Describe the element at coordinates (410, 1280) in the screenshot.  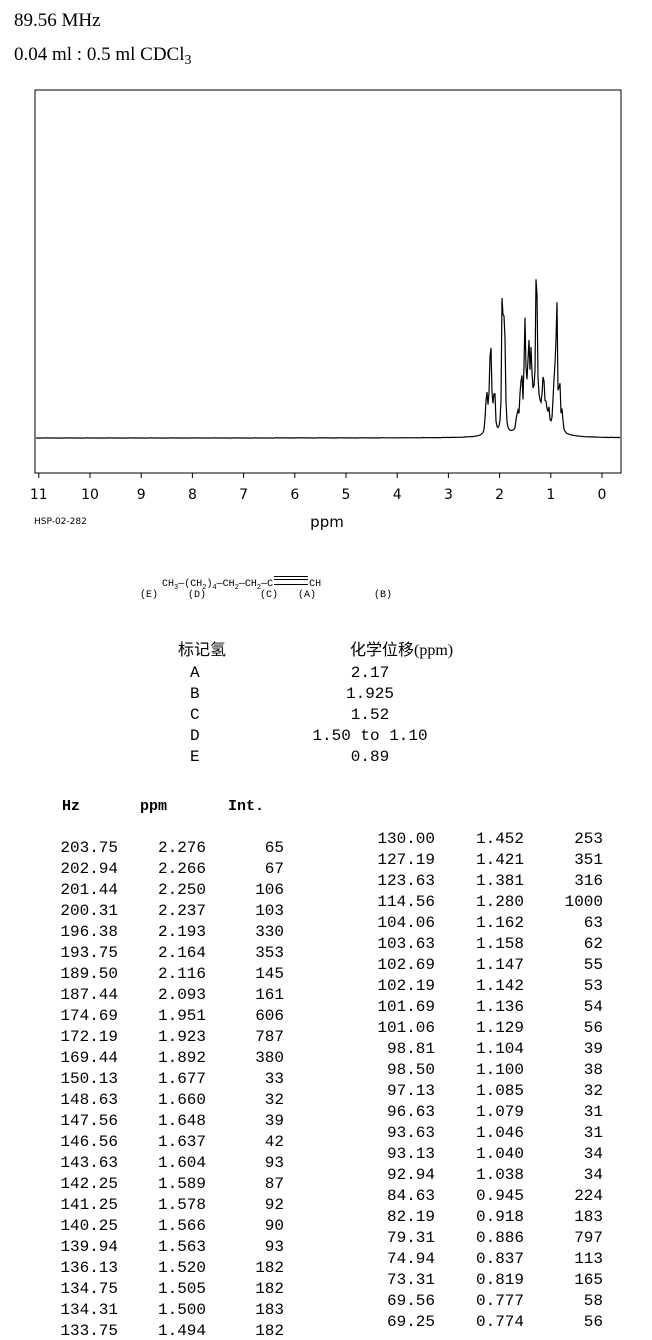
I see `peak-hz: 73.31` at that location.